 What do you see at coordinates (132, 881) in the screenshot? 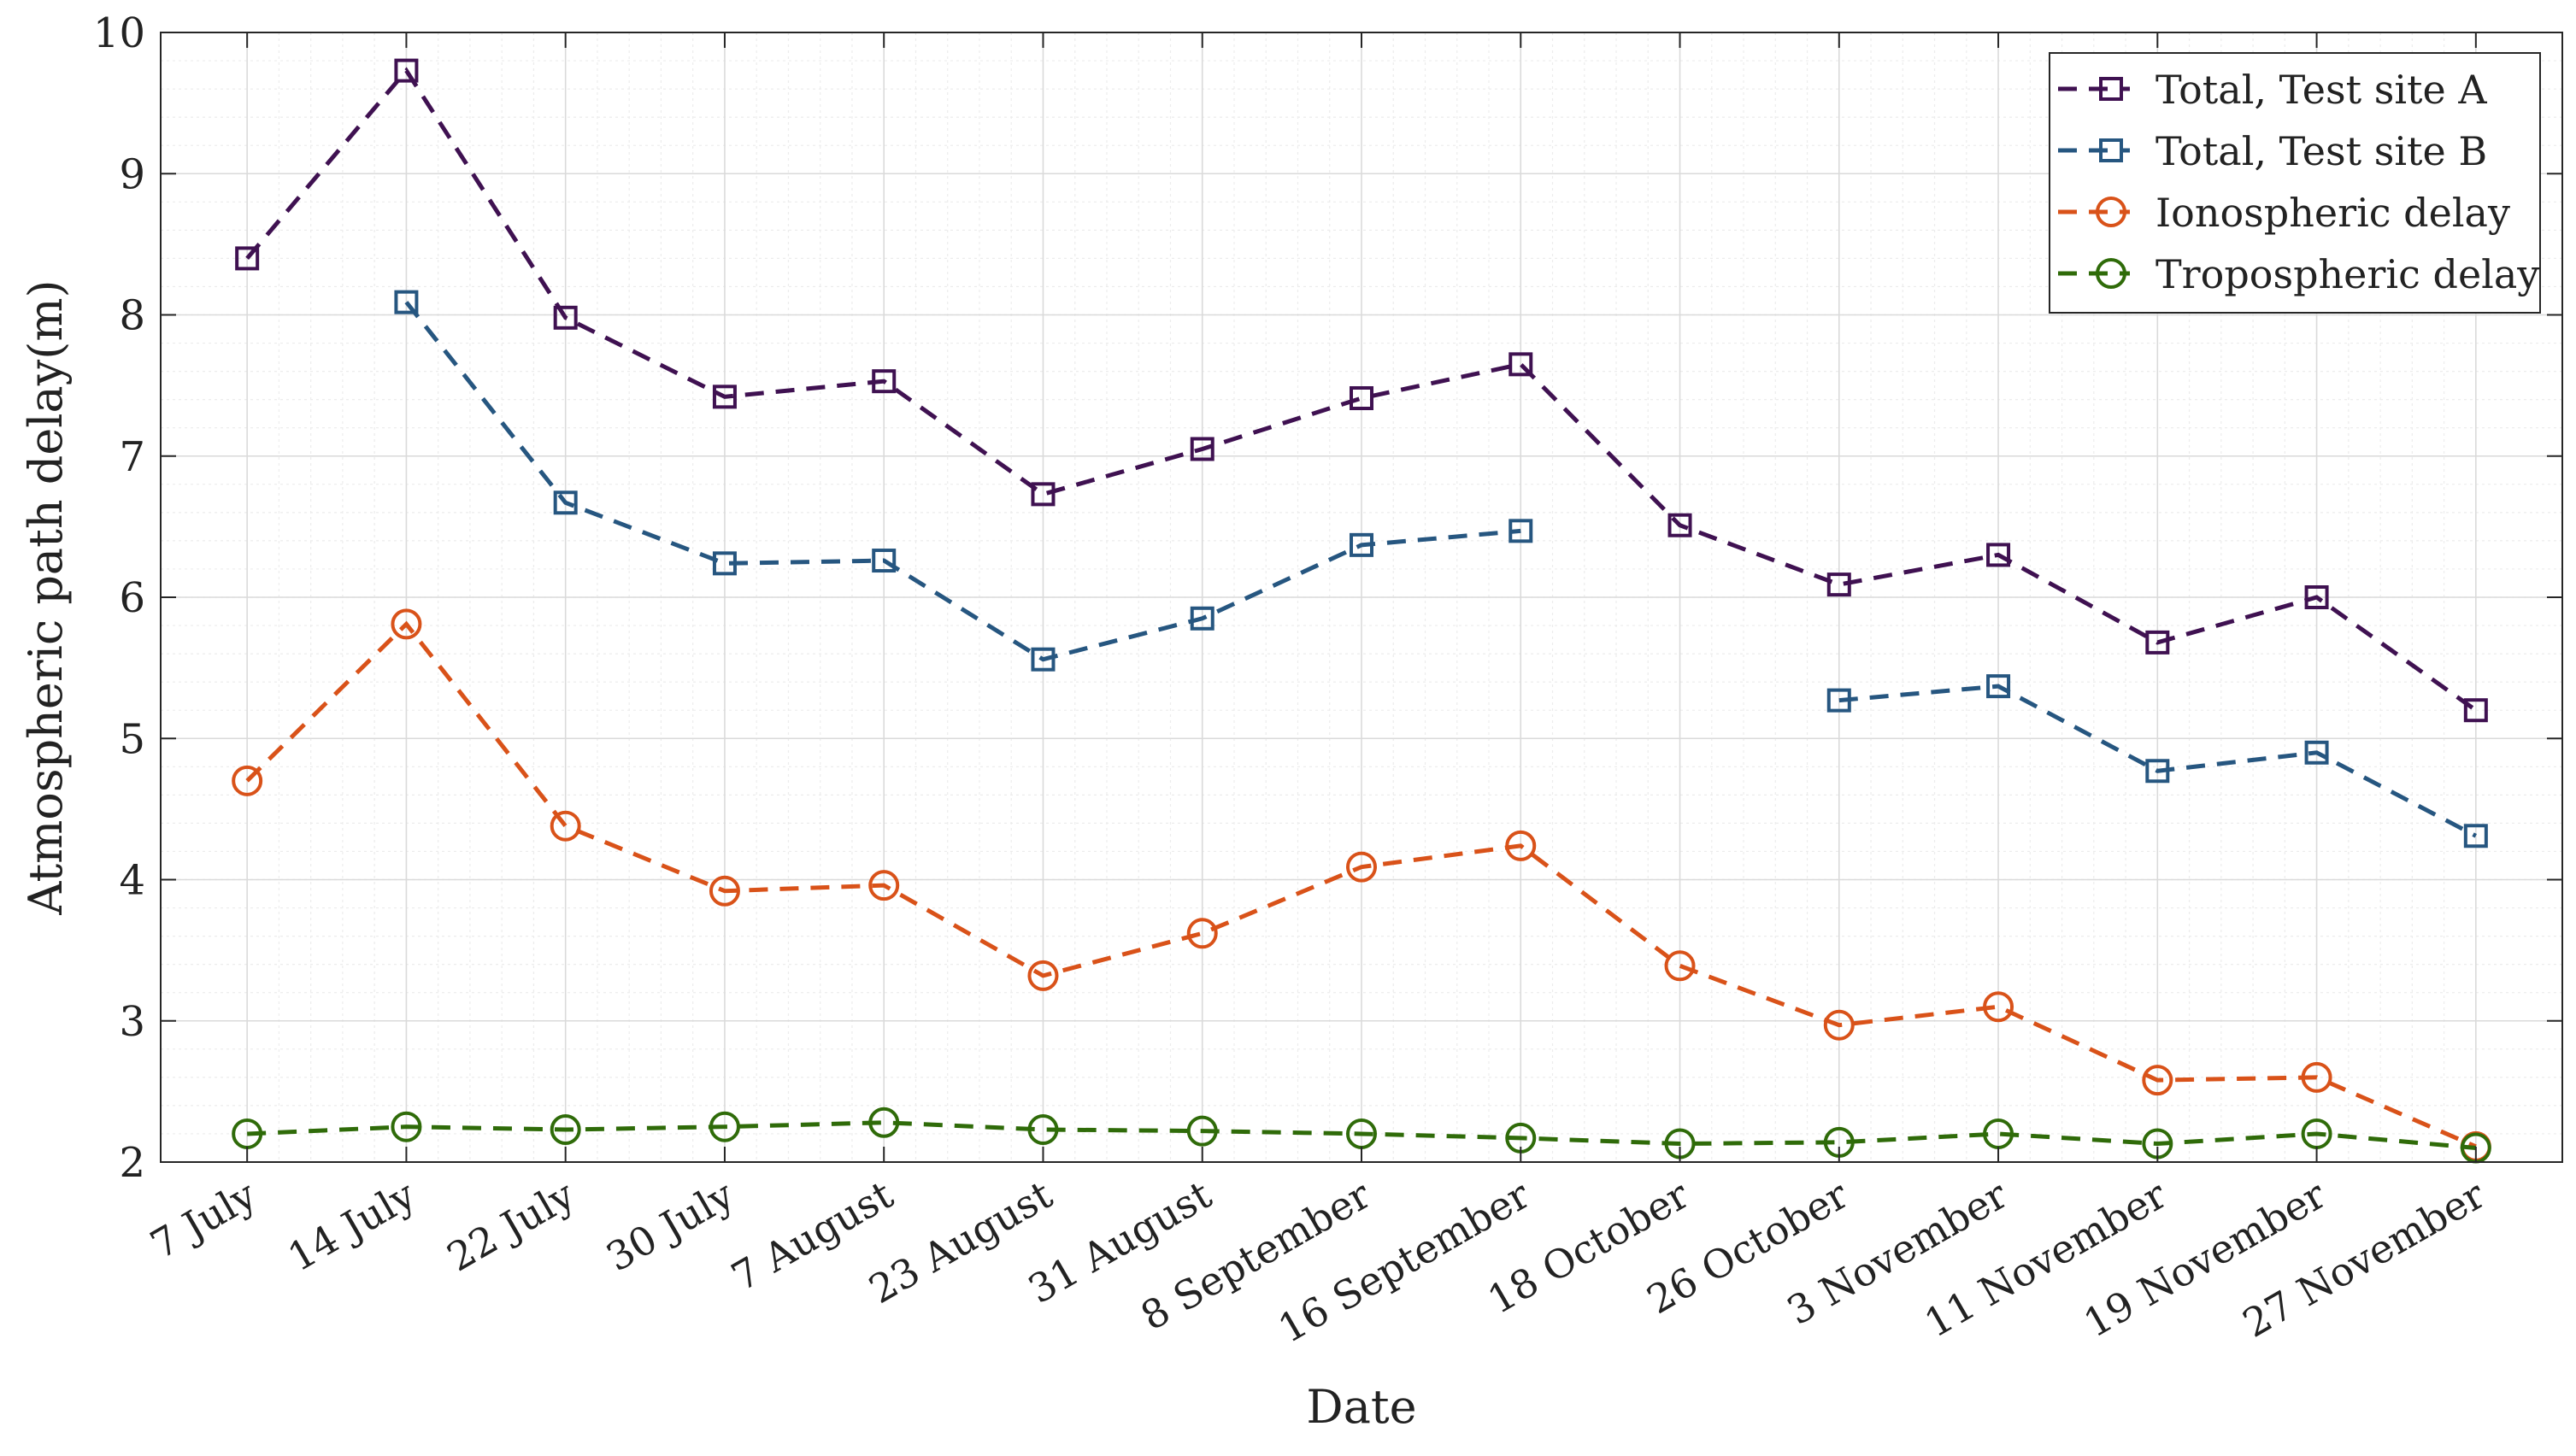
I see `y-tick-label: 4` at bounding box center [132, 881].